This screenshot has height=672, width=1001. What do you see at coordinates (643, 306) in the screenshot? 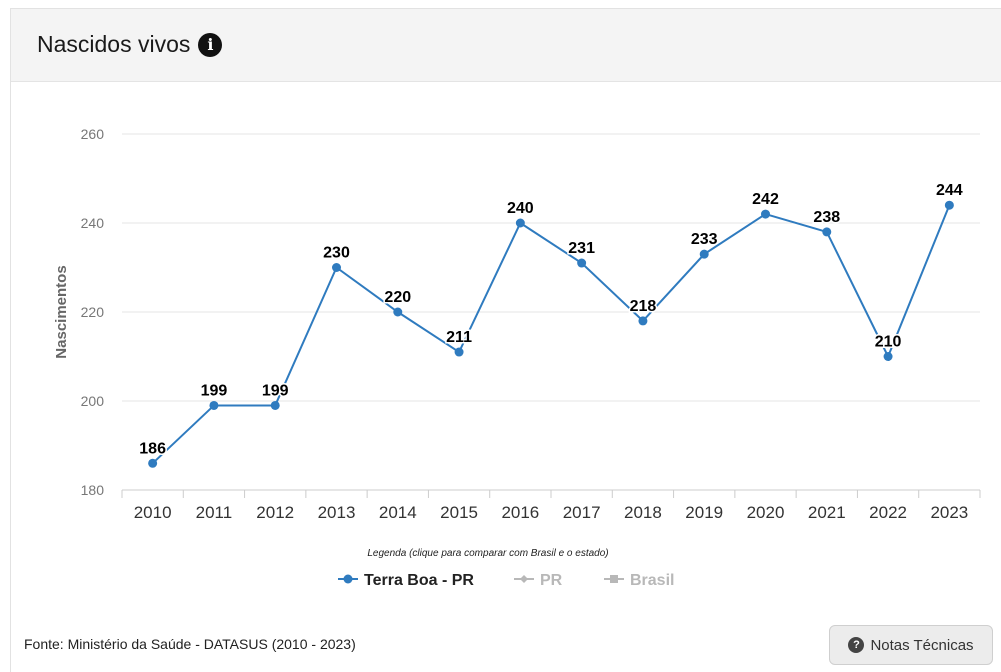
I see `data-label: 218` at bounding box center [643, 306].